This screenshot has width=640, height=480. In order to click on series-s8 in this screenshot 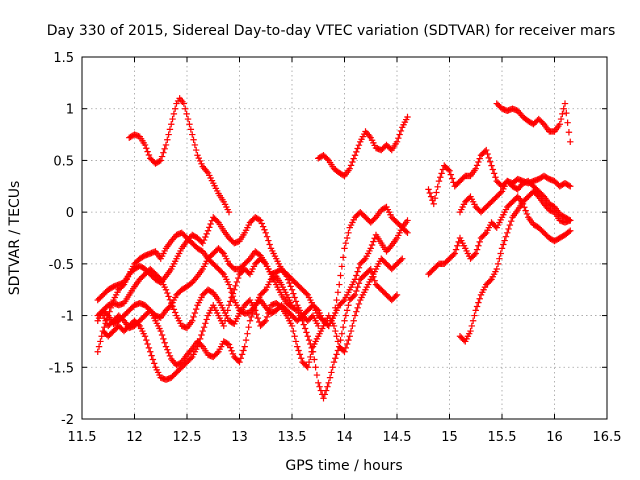, I will do `click(363, 146)`.